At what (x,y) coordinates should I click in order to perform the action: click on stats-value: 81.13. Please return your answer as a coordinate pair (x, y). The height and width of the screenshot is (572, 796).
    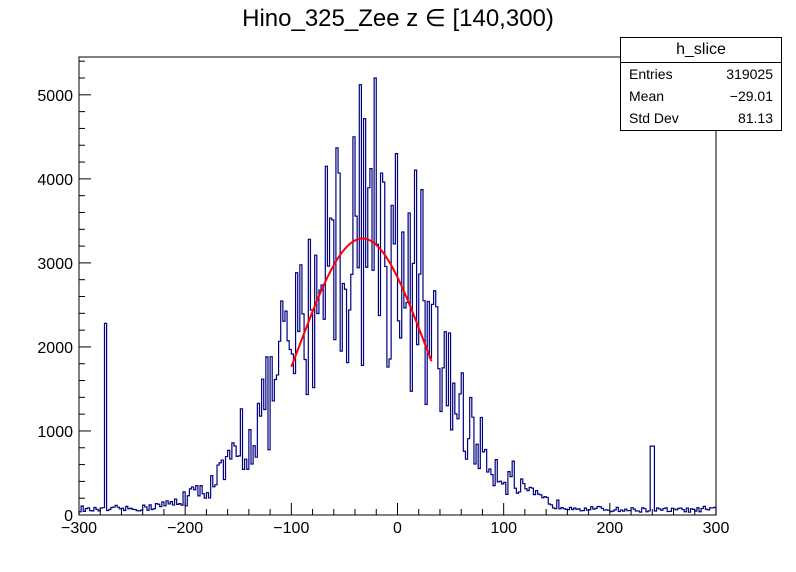
    Looking at the image, I should click on (755, 118).